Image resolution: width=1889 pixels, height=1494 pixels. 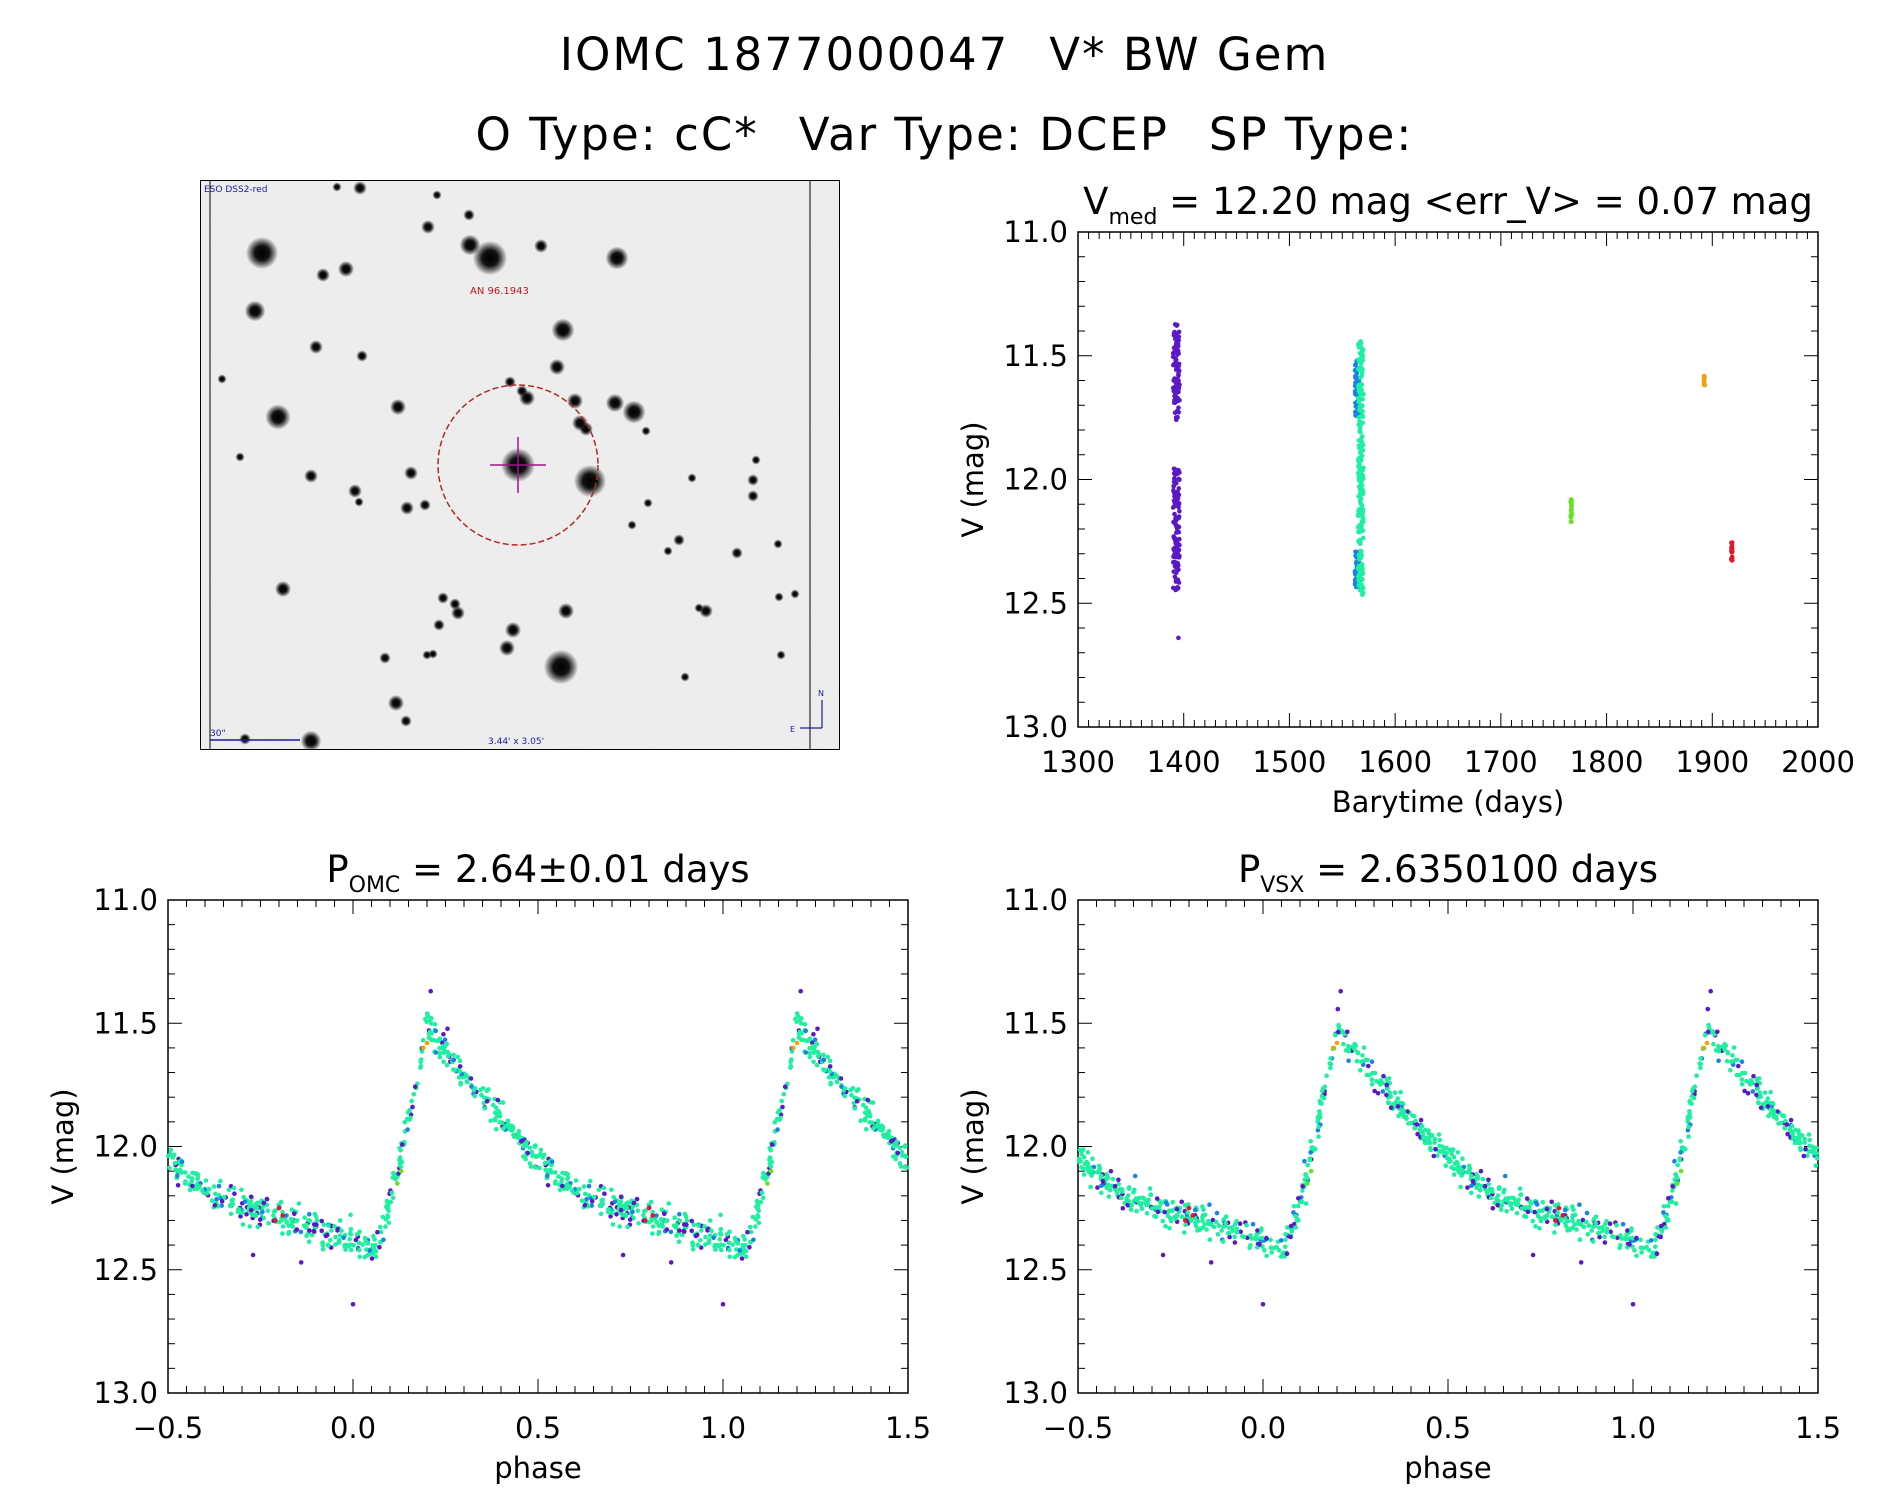 I want to click on x-tick-label: 0.0, so click(x=353, y=1428).